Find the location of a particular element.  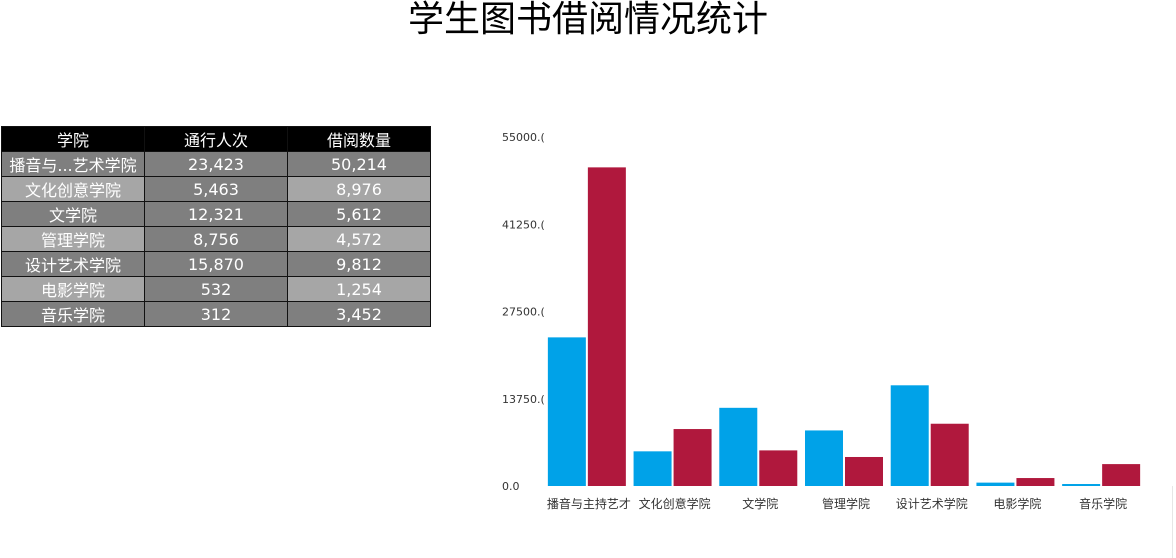

cell-pass-count: 312 is located at coordinates (216, 314).